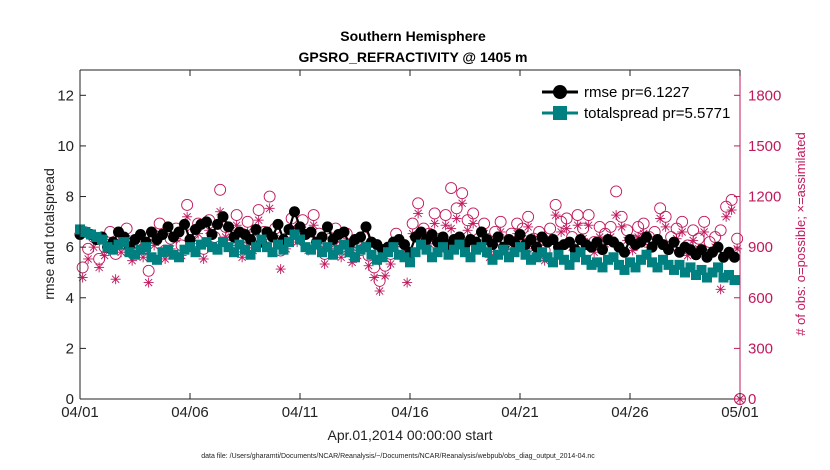 The image size is (830, 470). I want to click on legend-rmse-marker, so click(560, 92).